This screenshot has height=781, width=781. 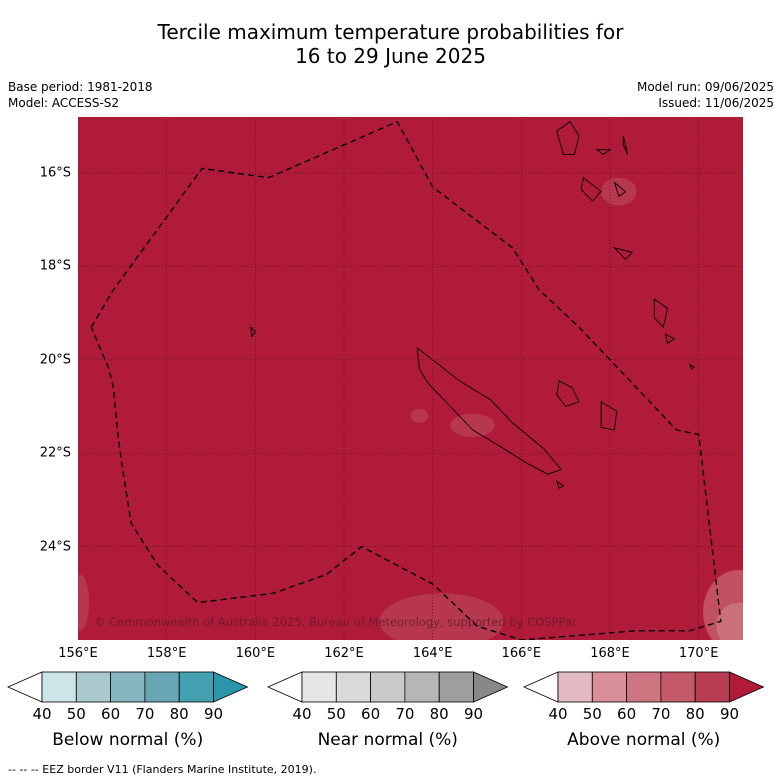 What do you see at coordinates (705, 87) in the screenshot?
I see `model-run-label: Model run: 09/06/2025` at bounding box center [705, 87].